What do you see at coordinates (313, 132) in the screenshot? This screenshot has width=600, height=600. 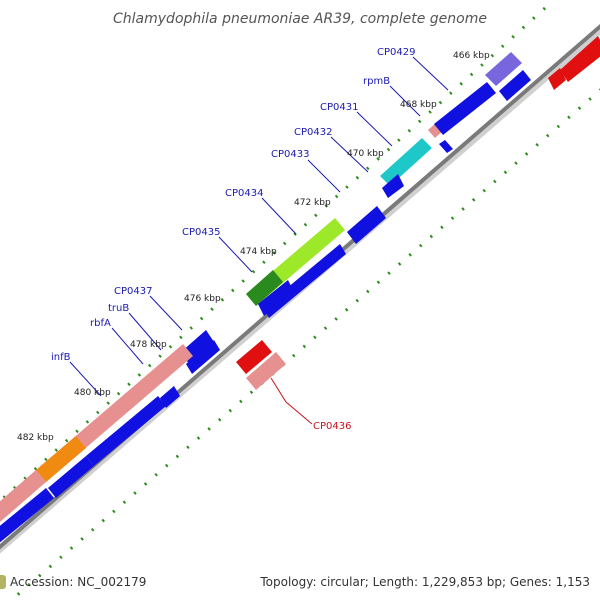 I see `gene-label: CP0432` at bounding box center [313, 132].